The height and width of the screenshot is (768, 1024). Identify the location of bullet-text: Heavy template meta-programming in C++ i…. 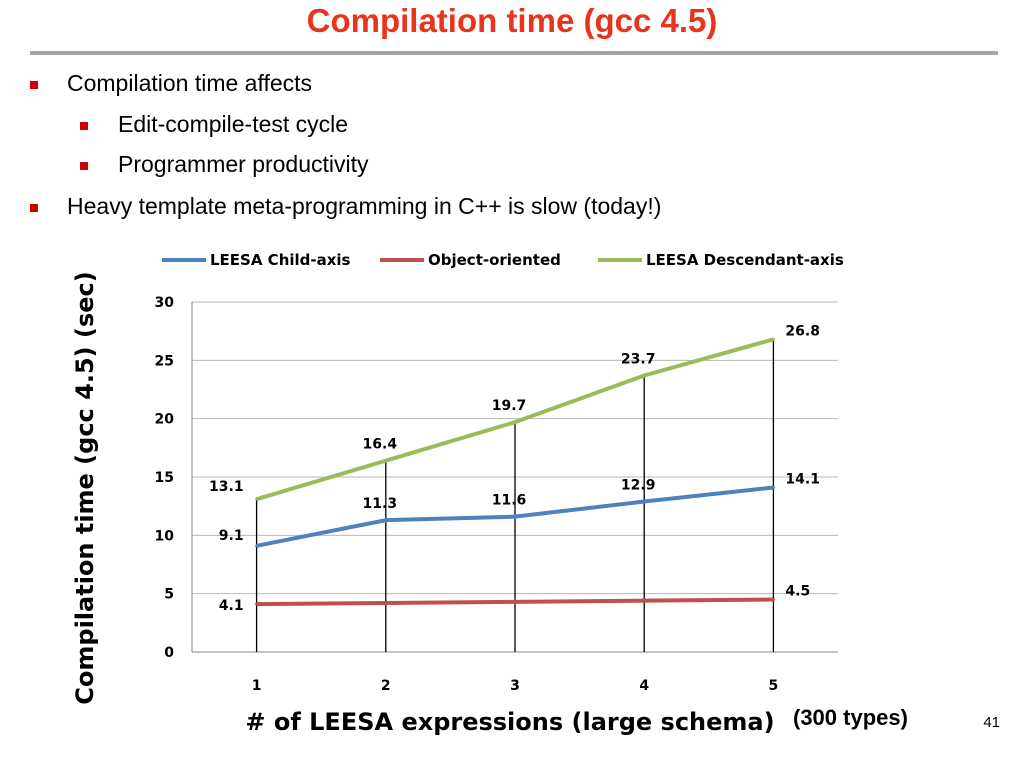
(364, 206).